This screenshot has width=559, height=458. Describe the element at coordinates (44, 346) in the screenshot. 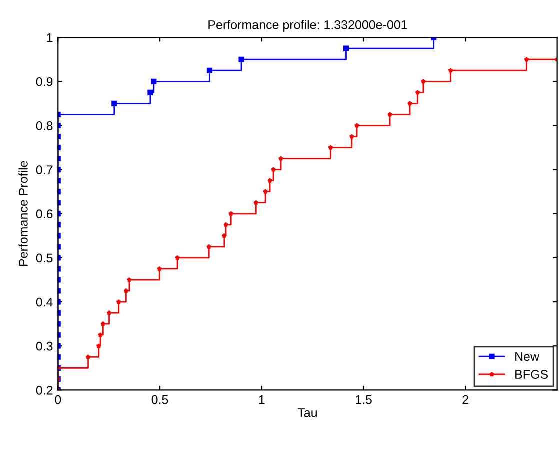

I see `y-tick-label: 0.3` at that location.